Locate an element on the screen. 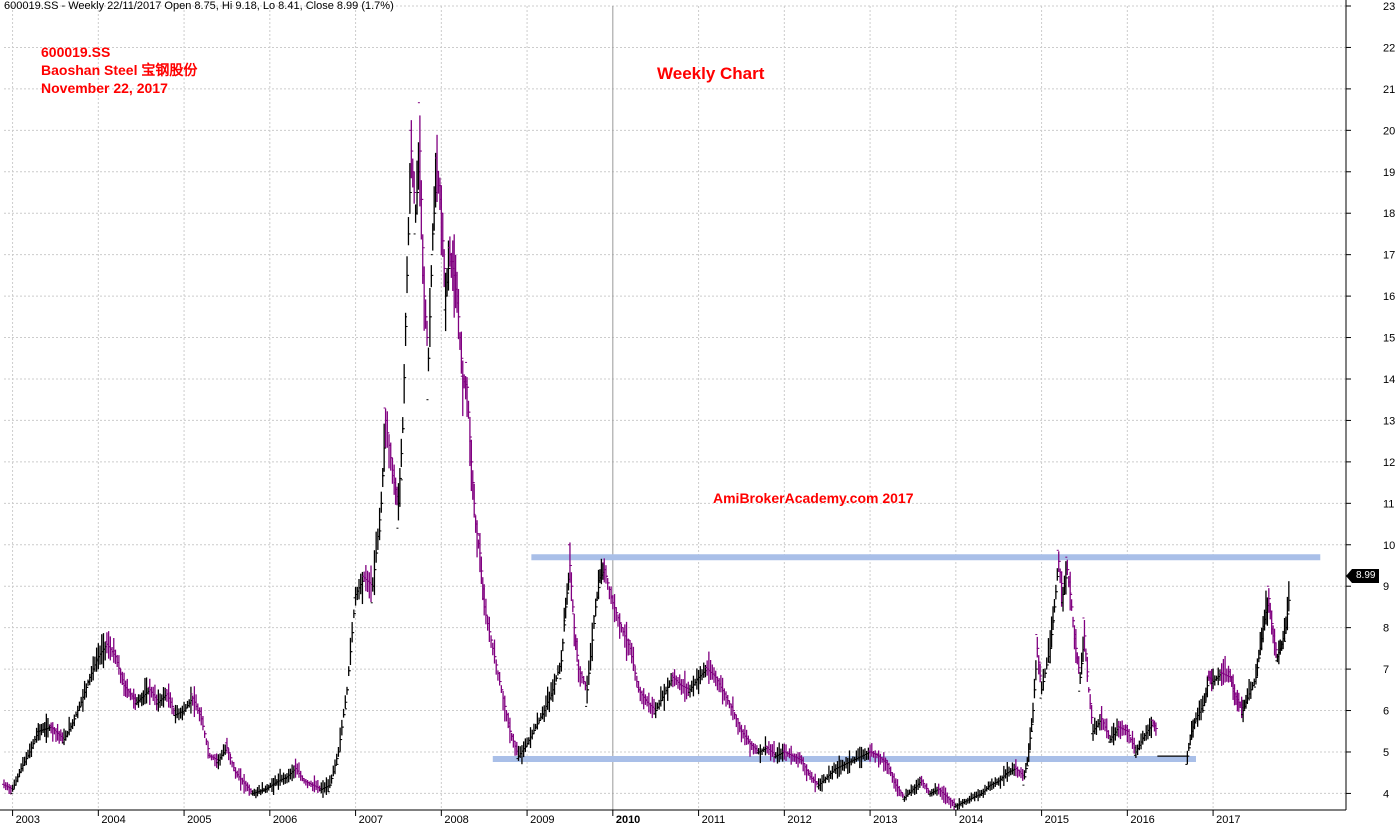  y-tick-label: 14 is located at coordinates (1389, 380).